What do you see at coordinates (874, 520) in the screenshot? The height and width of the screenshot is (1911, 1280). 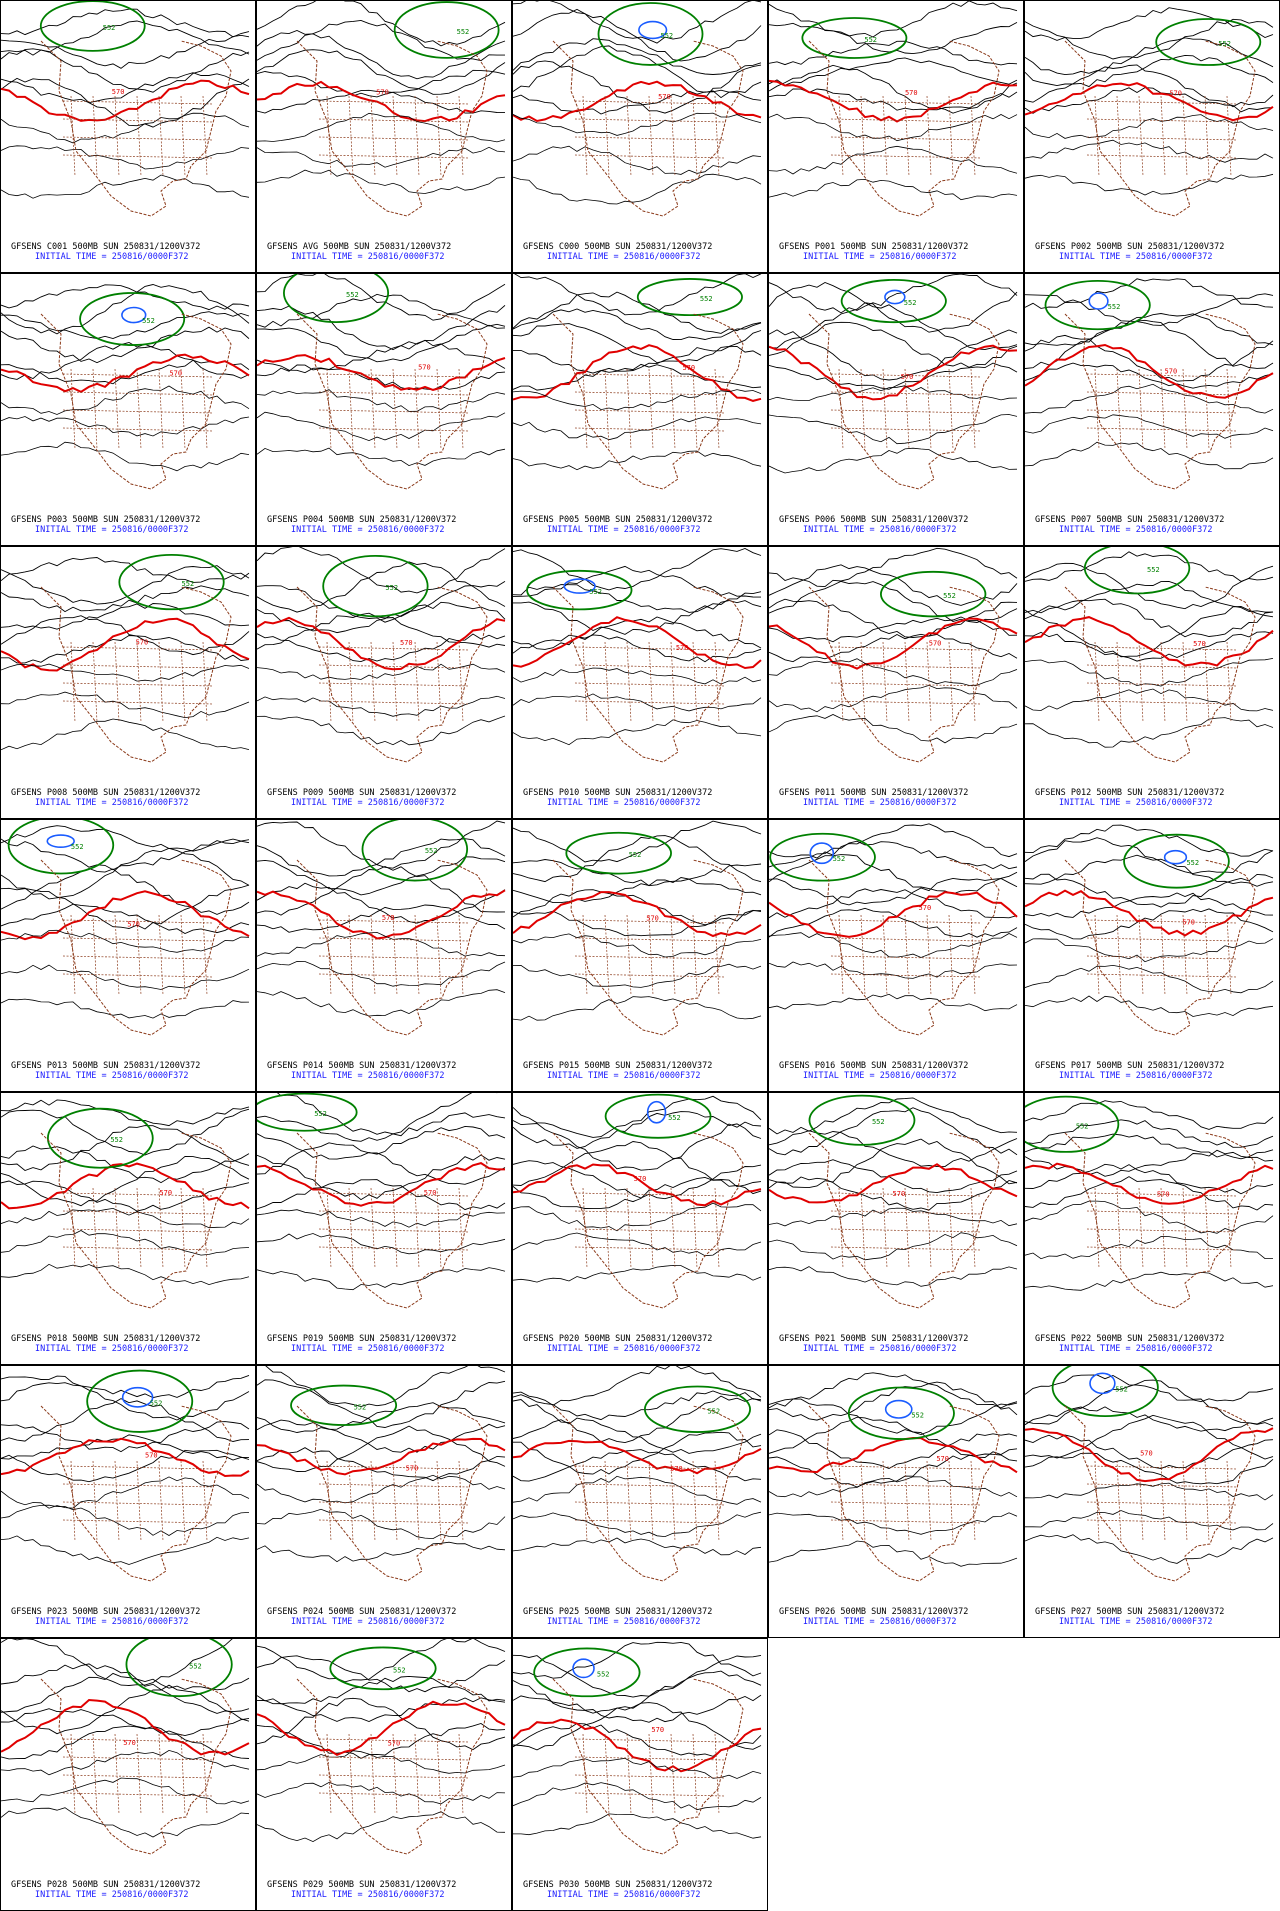 I see `panel-caption: GFSENS P006 500MB SUN 250831/1200V372` at bounding box center [874, 520].